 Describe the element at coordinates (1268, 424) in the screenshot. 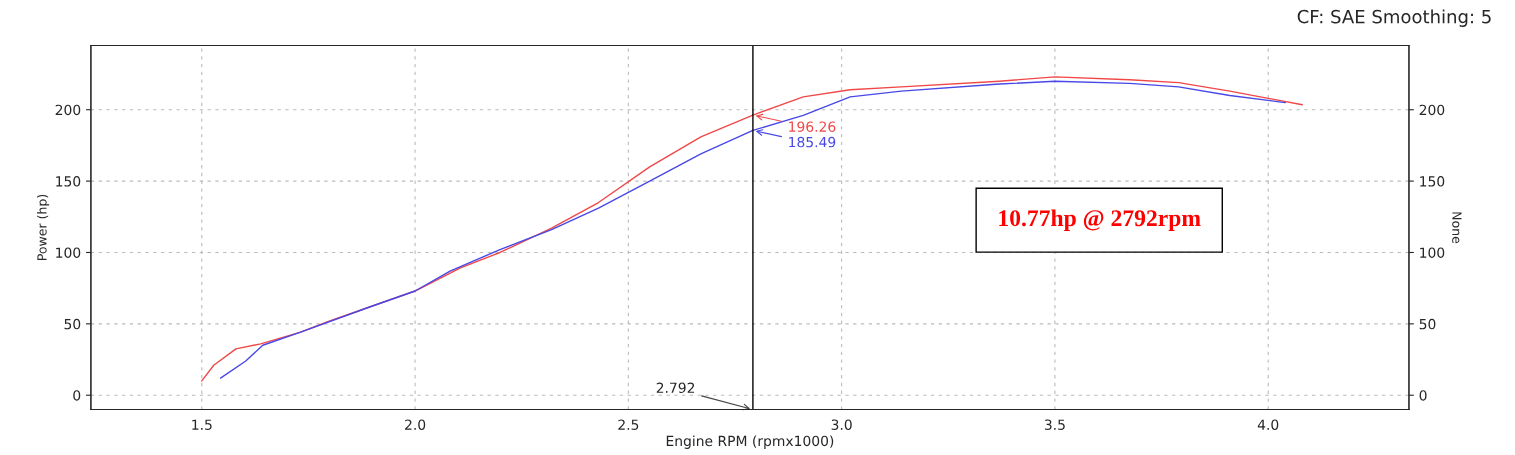

I see `x-tick-label: 4.0` at that location.